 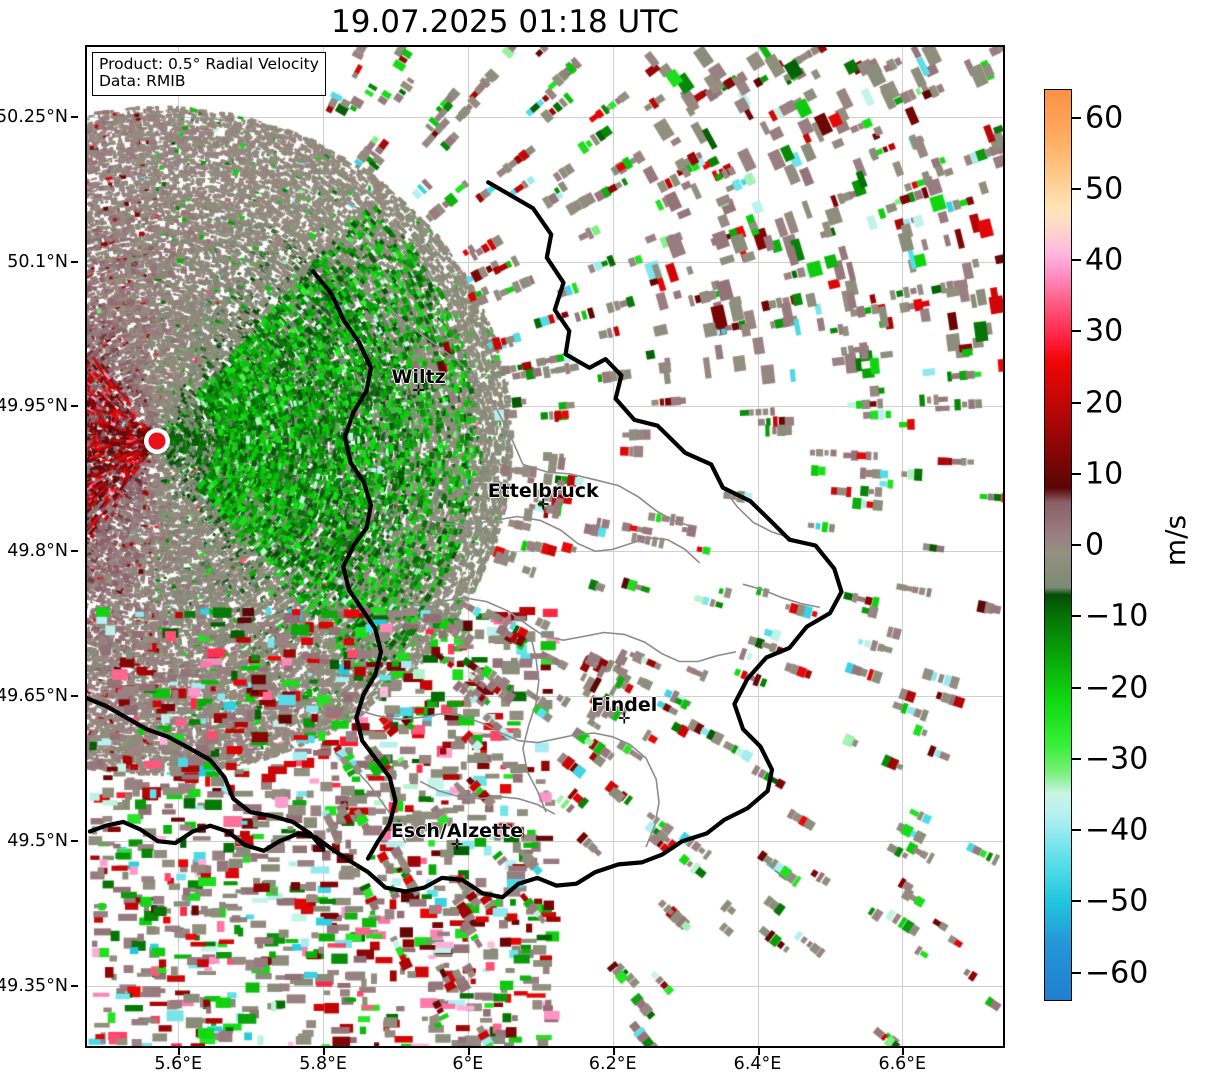 I want to click on y-axis-tick-label: 49.5°N, so click(x=37, y=841).